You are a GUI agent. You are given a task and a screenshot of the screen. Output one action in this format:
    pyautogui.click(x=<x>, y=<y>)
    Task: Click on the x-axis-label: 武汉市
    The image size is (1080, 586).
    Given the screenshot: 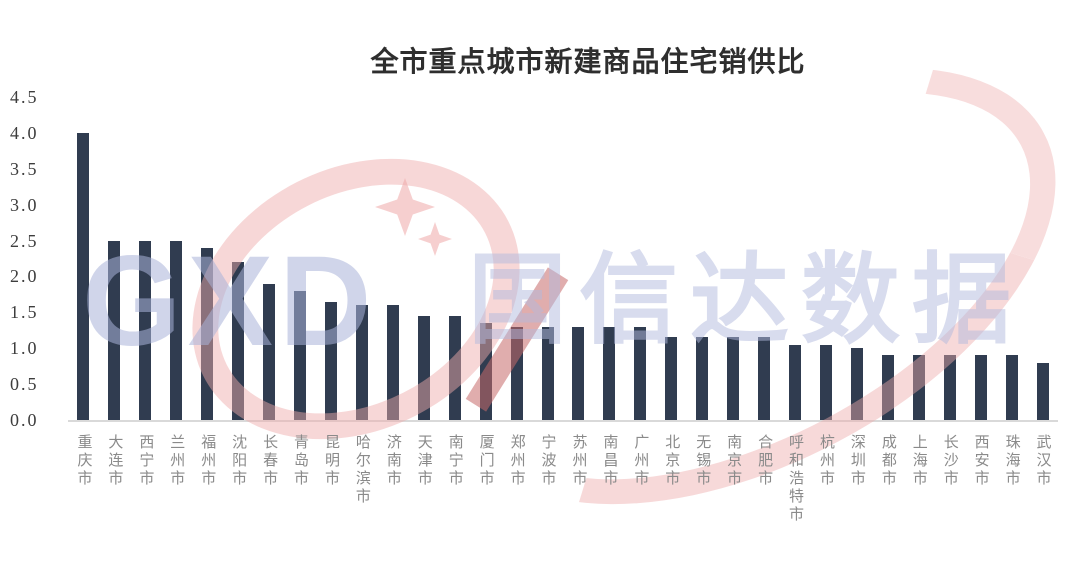 What is the action you would take?
    pyautogui.click(x=1042, y=461)
    